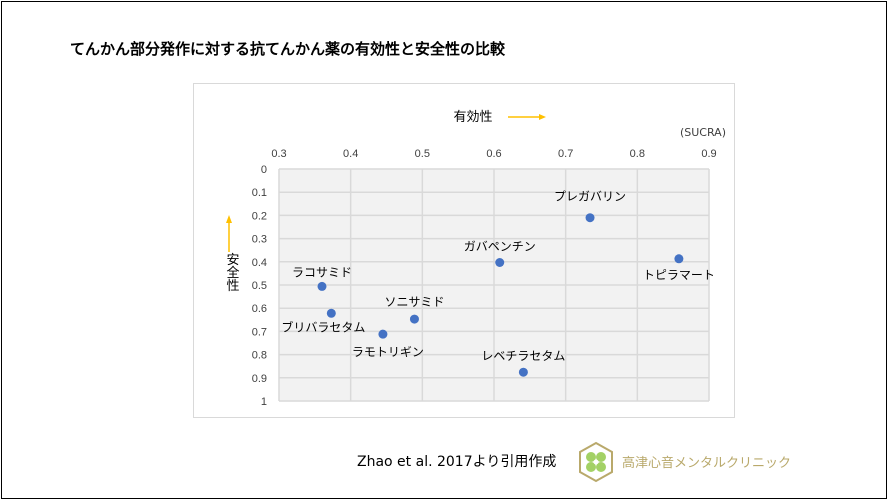  What do you see at coordinates (388, 352) in the screenshot?
I see `data-label: ラモトリギン` at bounding box center [388, 352].